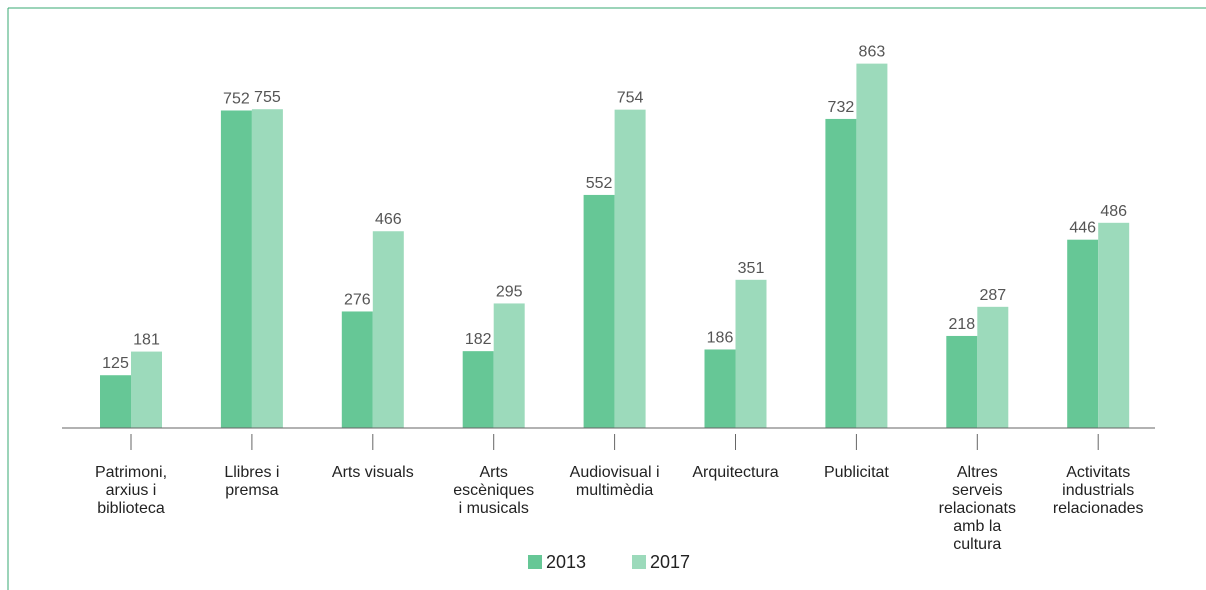 This screenshot has width=1206, height=590. I want to click on category-label-line: Patrimoni,, so click(131, 472).